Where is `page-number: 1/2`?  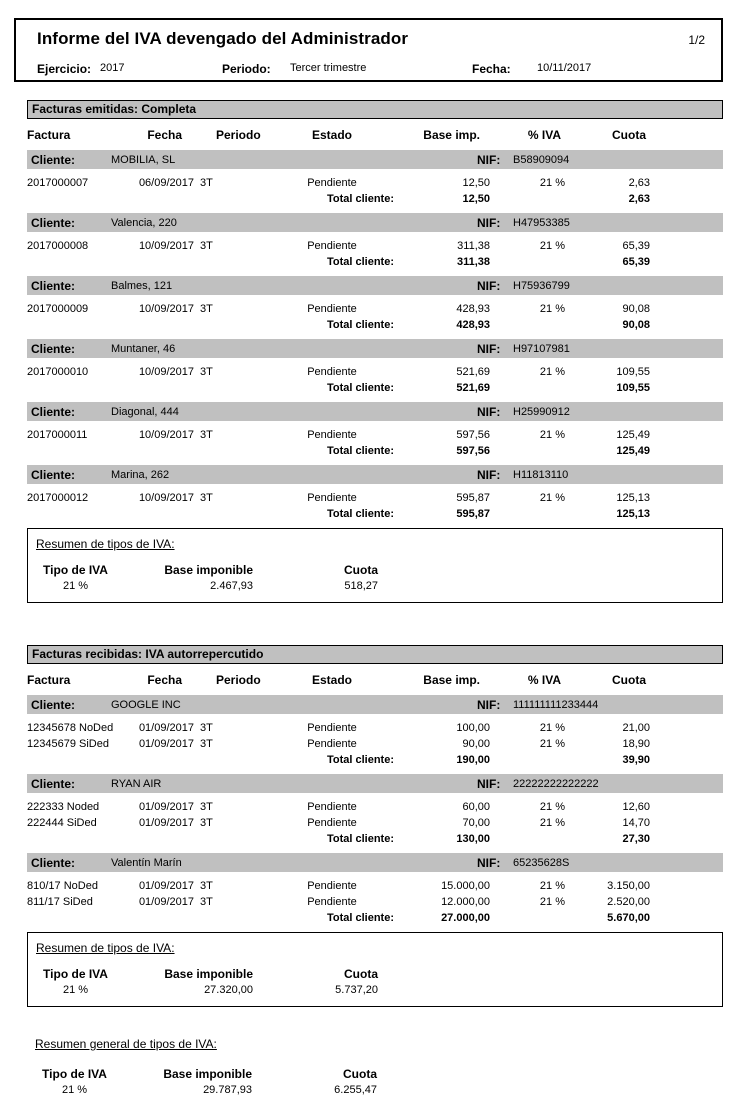
page-number: 1/2 is located at coordinates (696, 40).